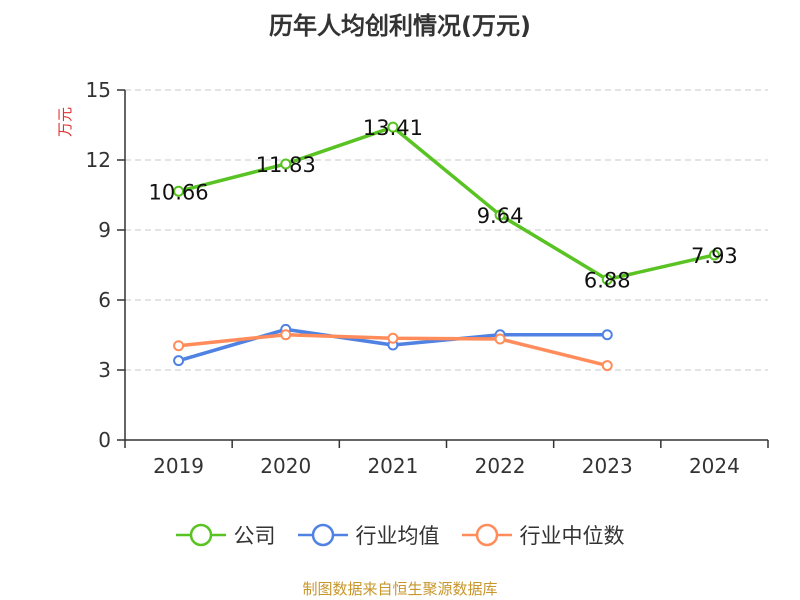 This screenshot has height=600, width=800. What do you see at coordinates (500, 466) in the screenshot?
I see `x-tick-label: 2022` at bounding box center [500, 466].